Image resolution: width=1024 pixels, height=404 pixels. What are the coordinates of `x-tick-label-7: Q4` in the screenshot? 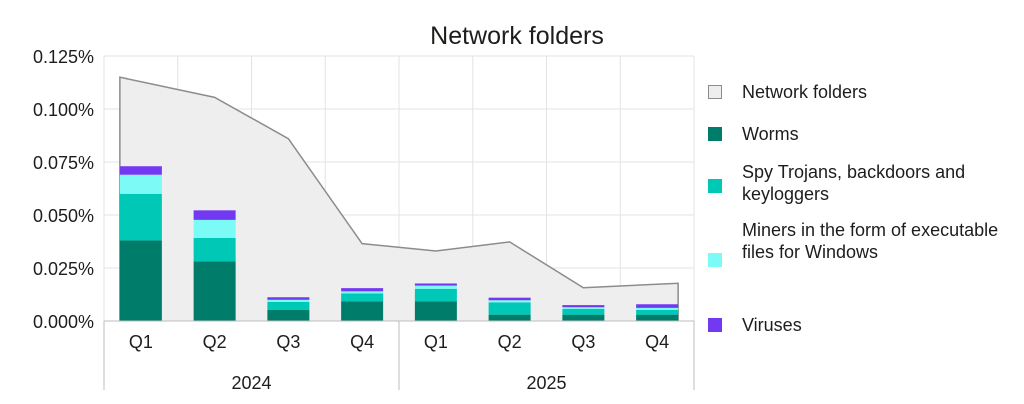 It's located at (657, 342).